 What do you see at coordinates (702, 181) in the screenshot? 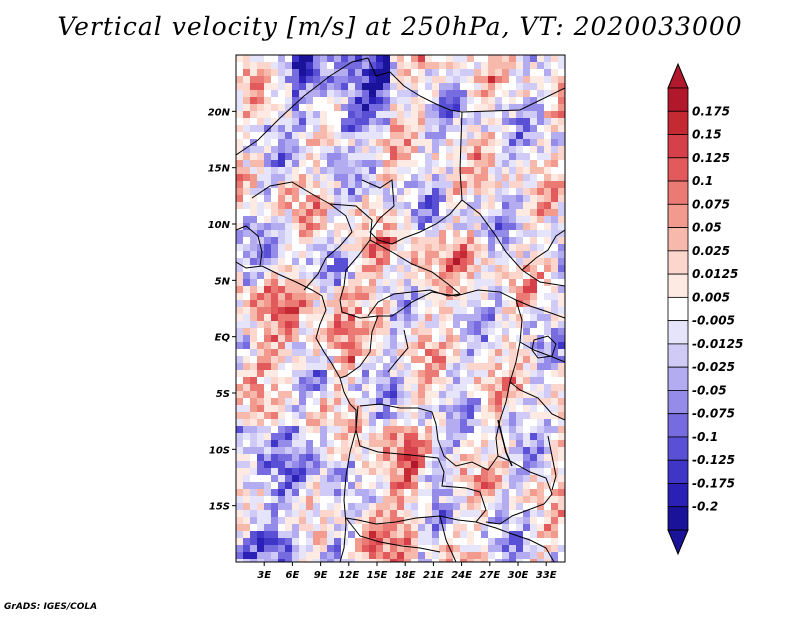
I see `colorbar-label: 0.1` at bounding box center [702, 181].